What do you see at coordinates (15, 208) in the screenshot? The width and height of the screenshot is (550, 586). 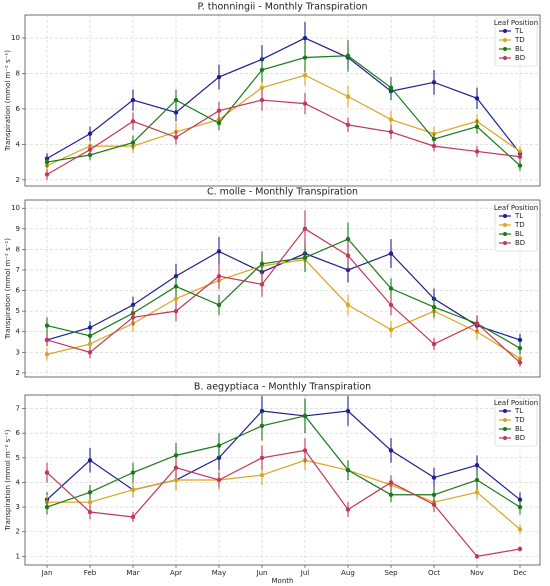 I see `y-tick-label: 10` at bounding box center [15, 208].